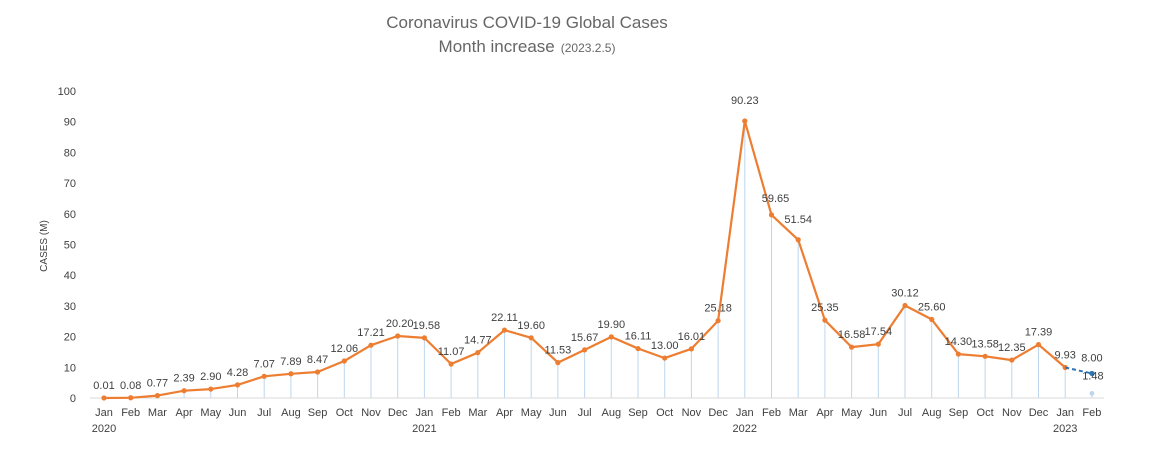 The height and width of the screenshot is (452, 1172). I want to click on x-tick-label: Oct, so click(664, 413).